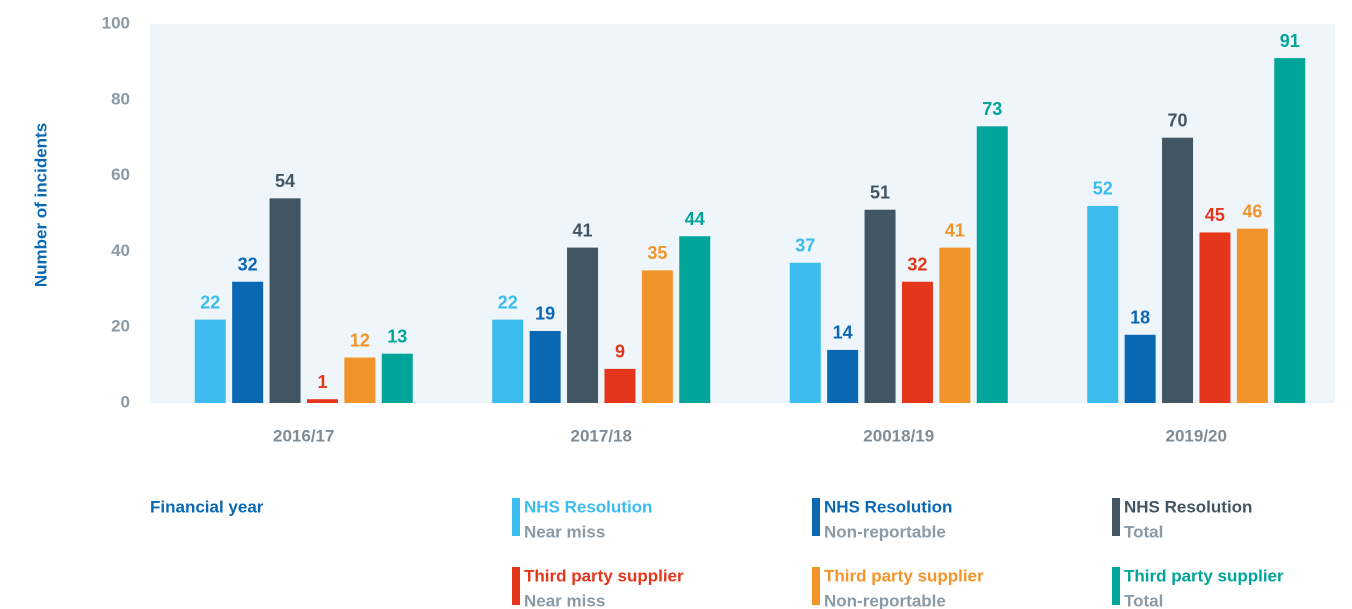  What do you see at coordinates (1252, 211) in the screenshot?
I see `data-label: 46` at bounding box center [1252, 211].